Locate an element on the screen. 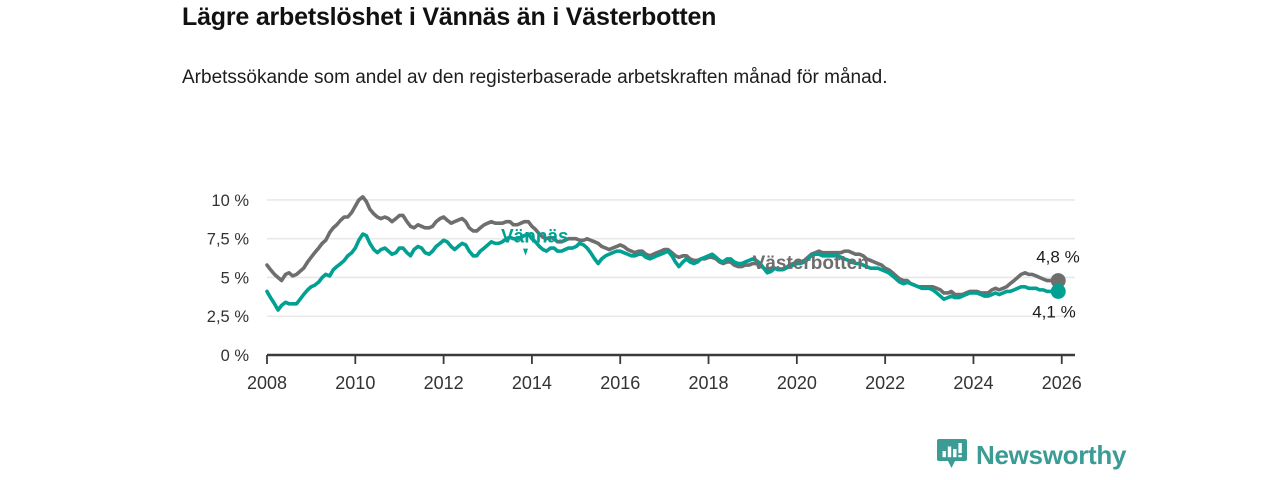  x-axis-tick-label: 2008 is located at coordinates (267, 383).